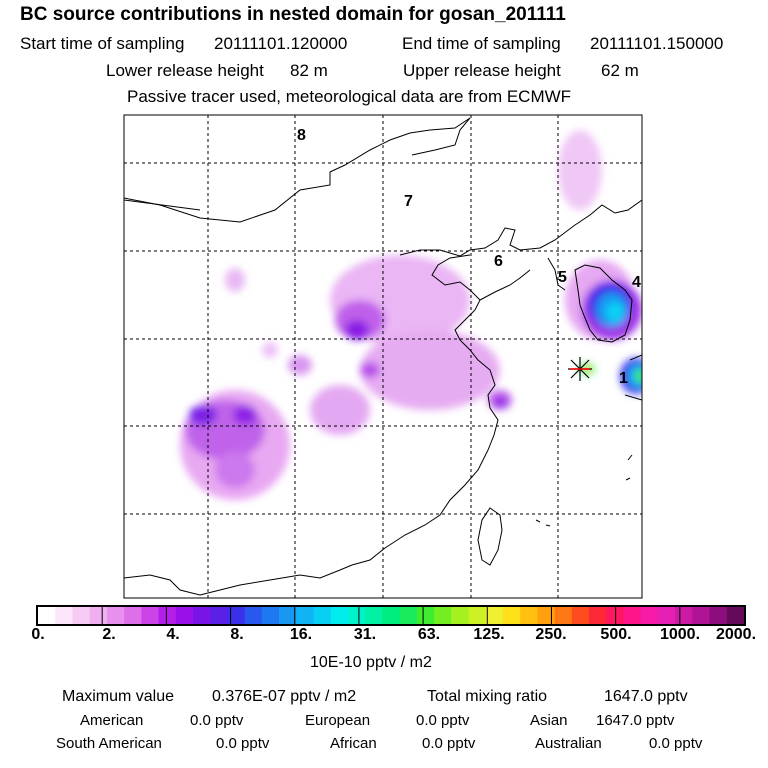  Describe the element at coordinates (353, 743) in the screenshot. I see `contrib-region-african: African` at that location.